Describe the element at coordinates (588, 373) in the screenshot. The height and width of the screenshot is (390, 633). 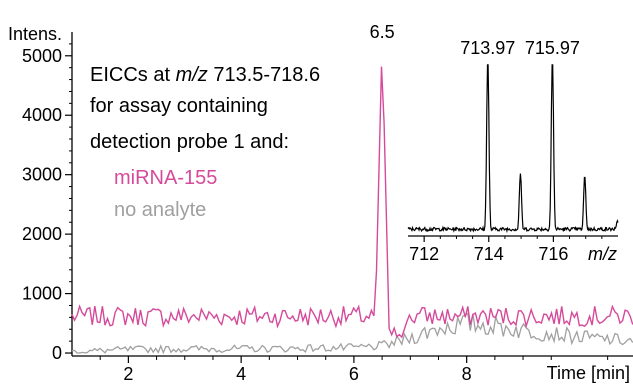
I see `x-axis-label: Time [min]` at that location.